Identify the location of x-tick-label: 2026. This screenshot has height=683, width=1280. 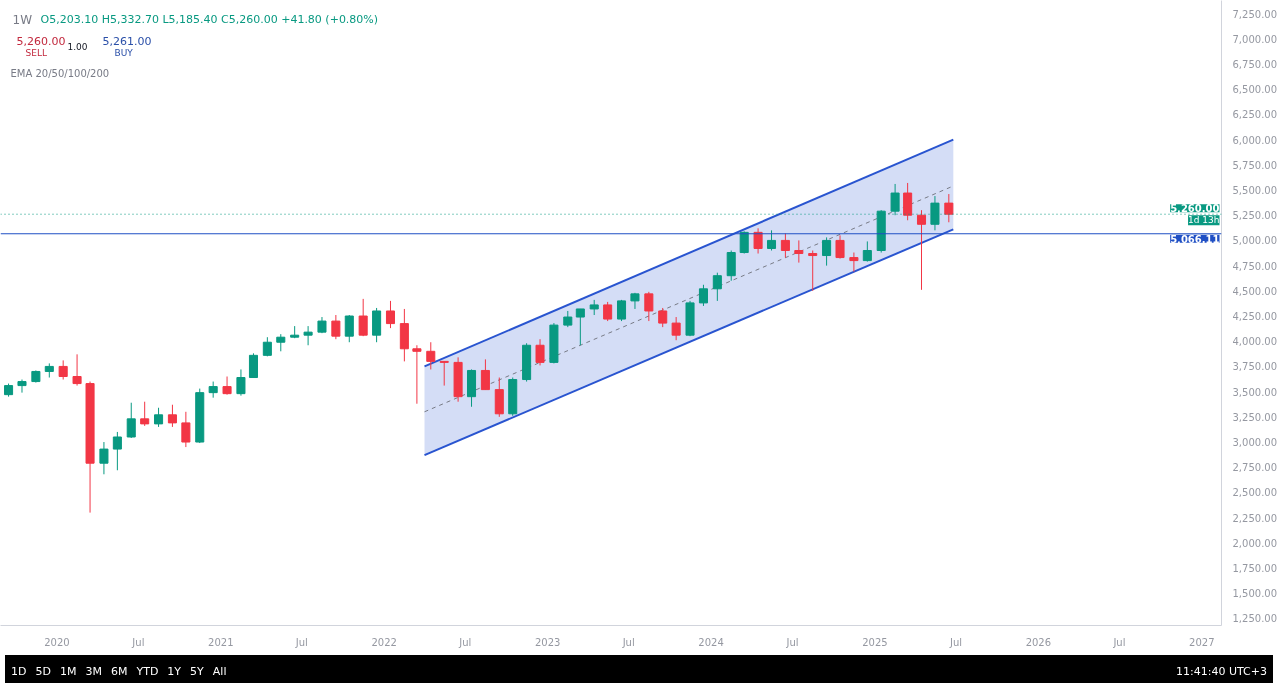
(1038, 642).